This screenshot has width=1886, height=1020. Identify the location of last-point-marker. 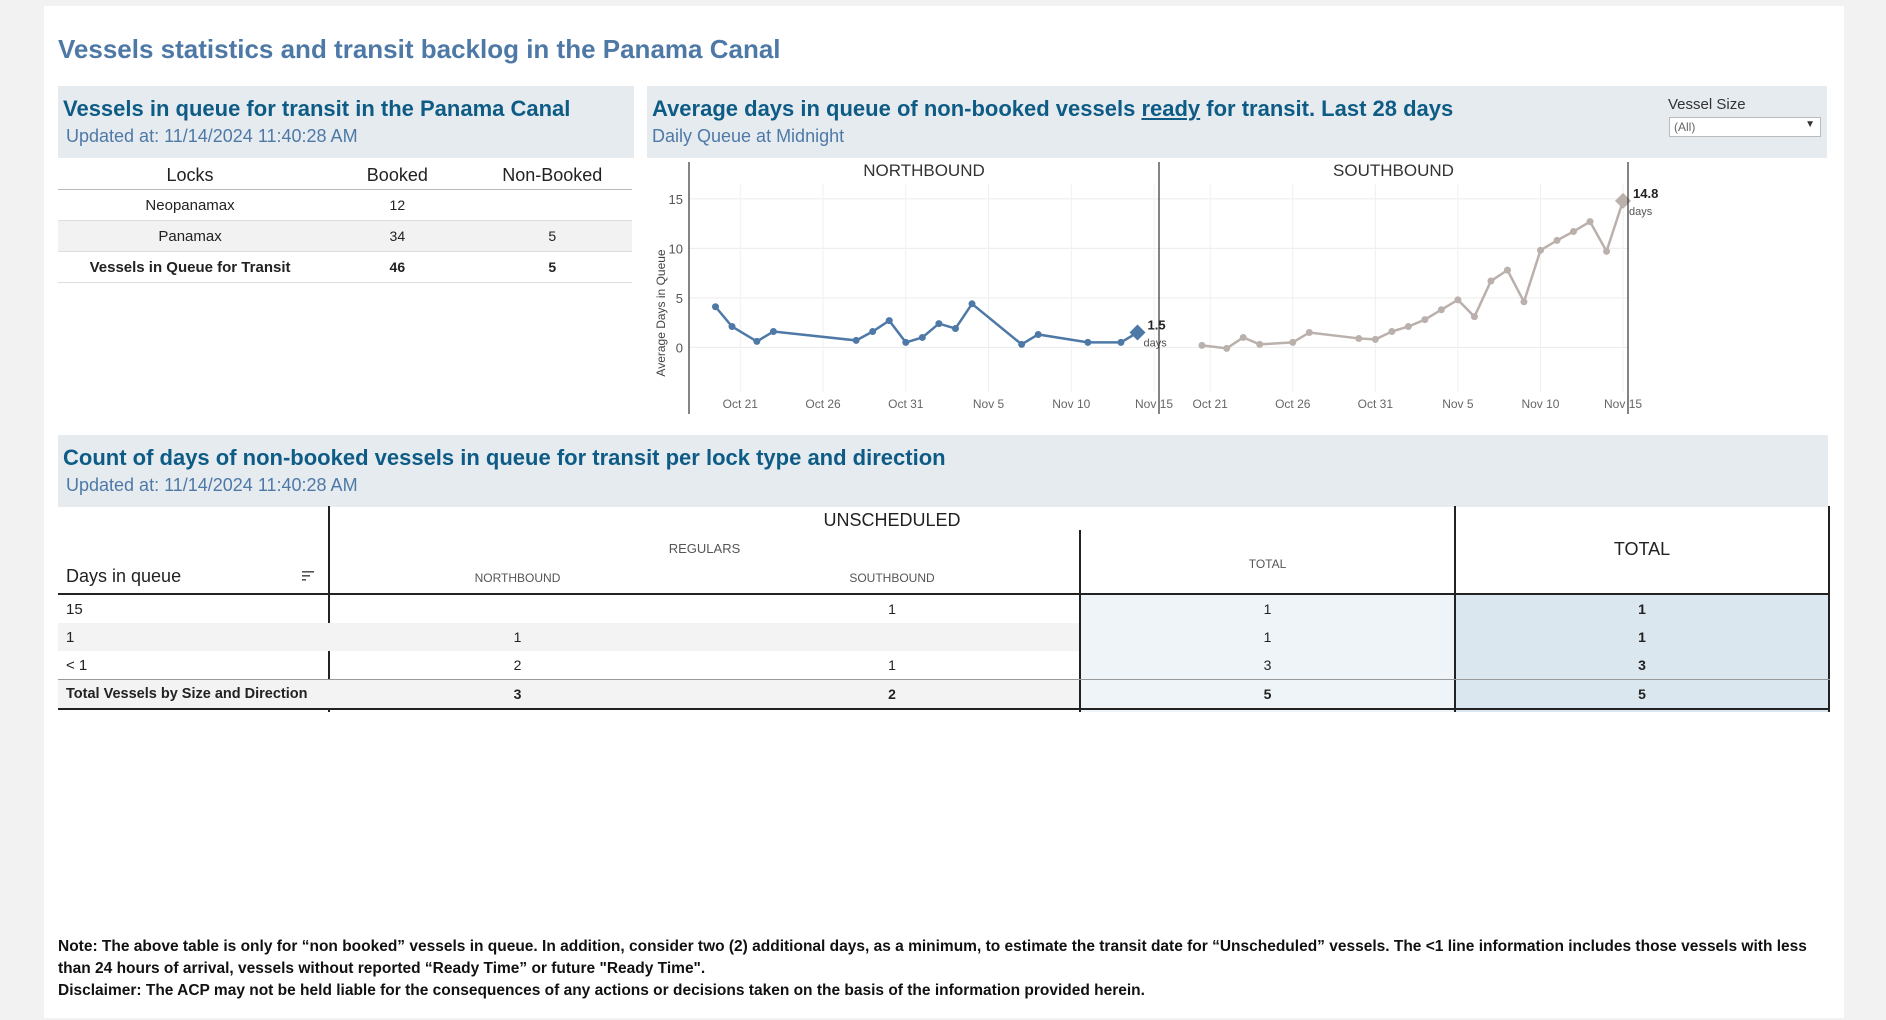
(1623, 200).